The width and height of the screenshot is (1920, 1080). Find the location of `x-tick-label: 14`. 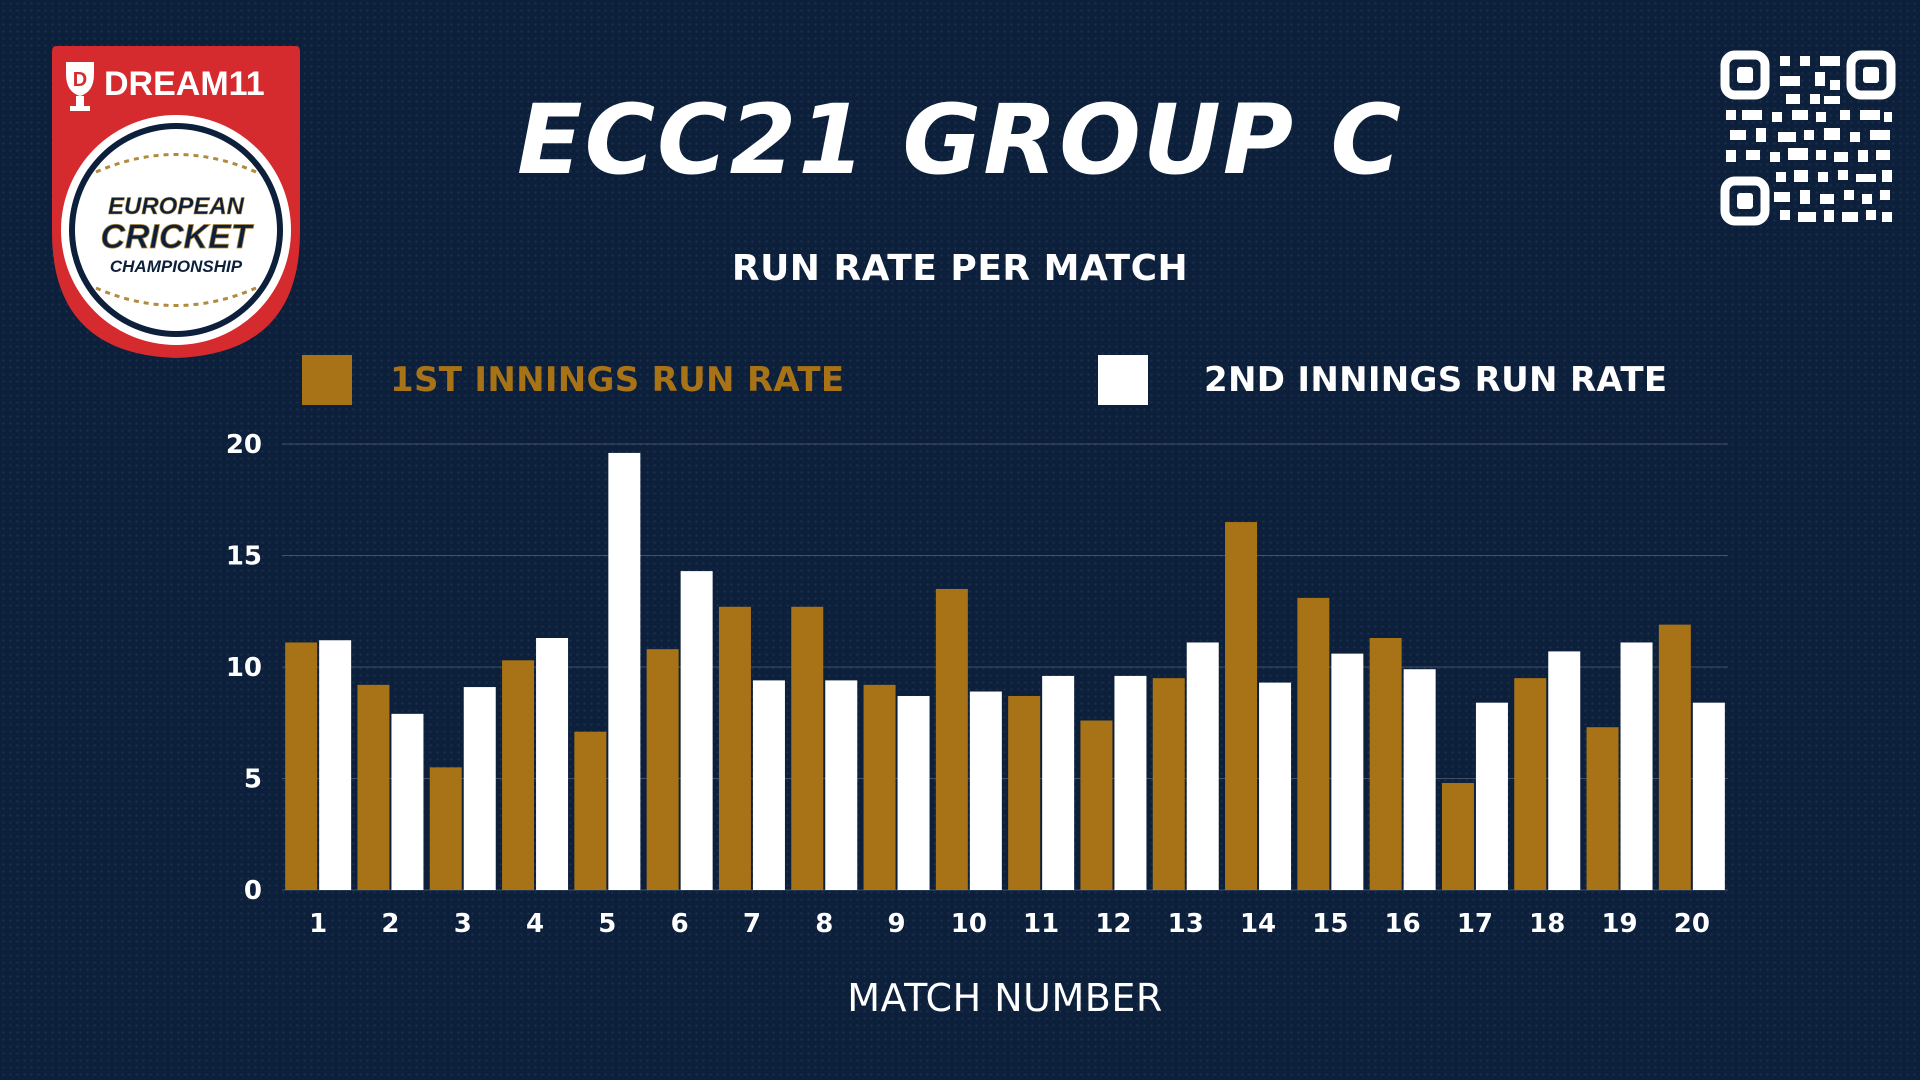

x-tick-label: 14 is located at coordinates (1258, 924).